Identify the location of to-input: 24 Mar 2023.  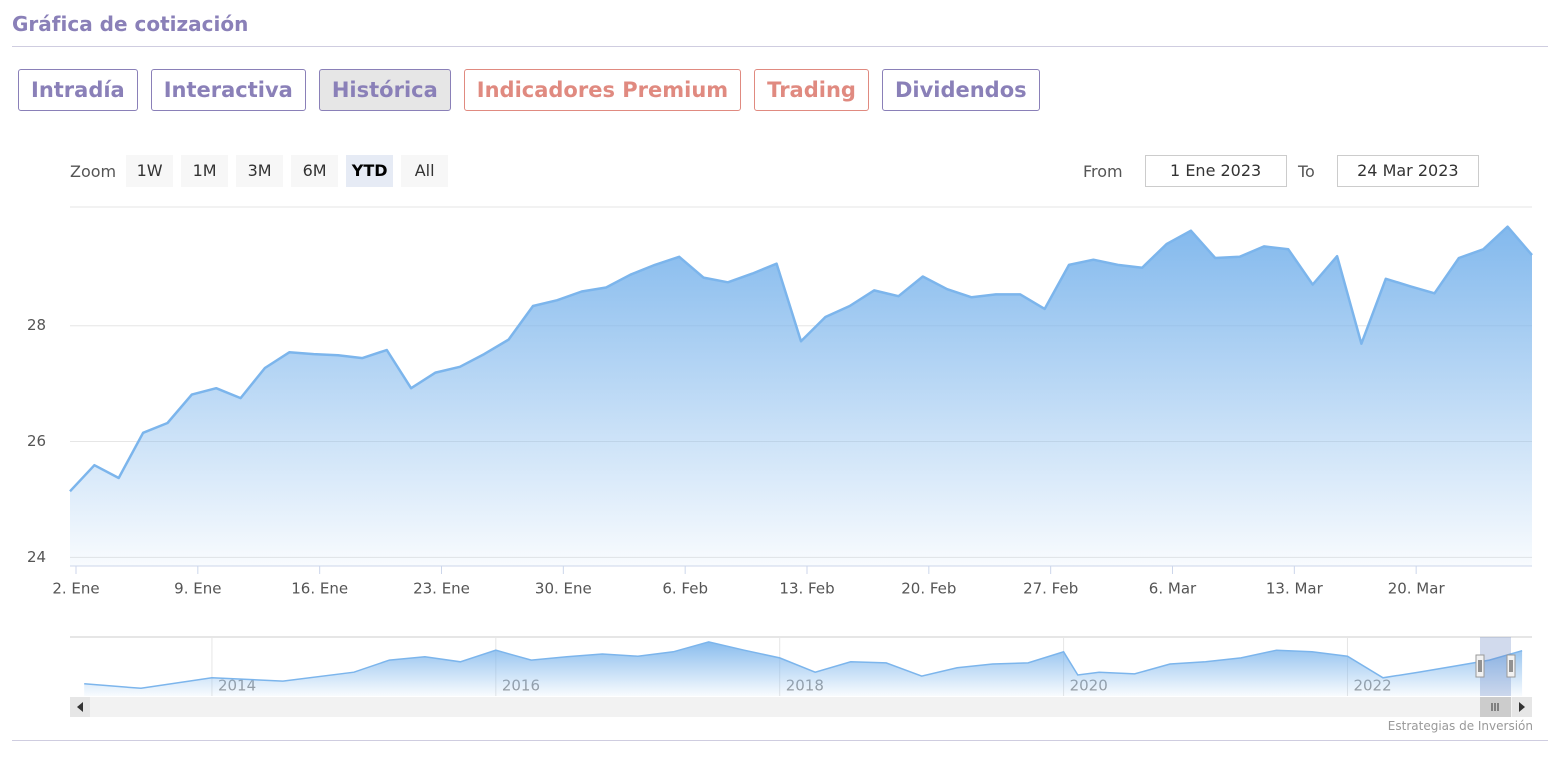
(1407, 171).